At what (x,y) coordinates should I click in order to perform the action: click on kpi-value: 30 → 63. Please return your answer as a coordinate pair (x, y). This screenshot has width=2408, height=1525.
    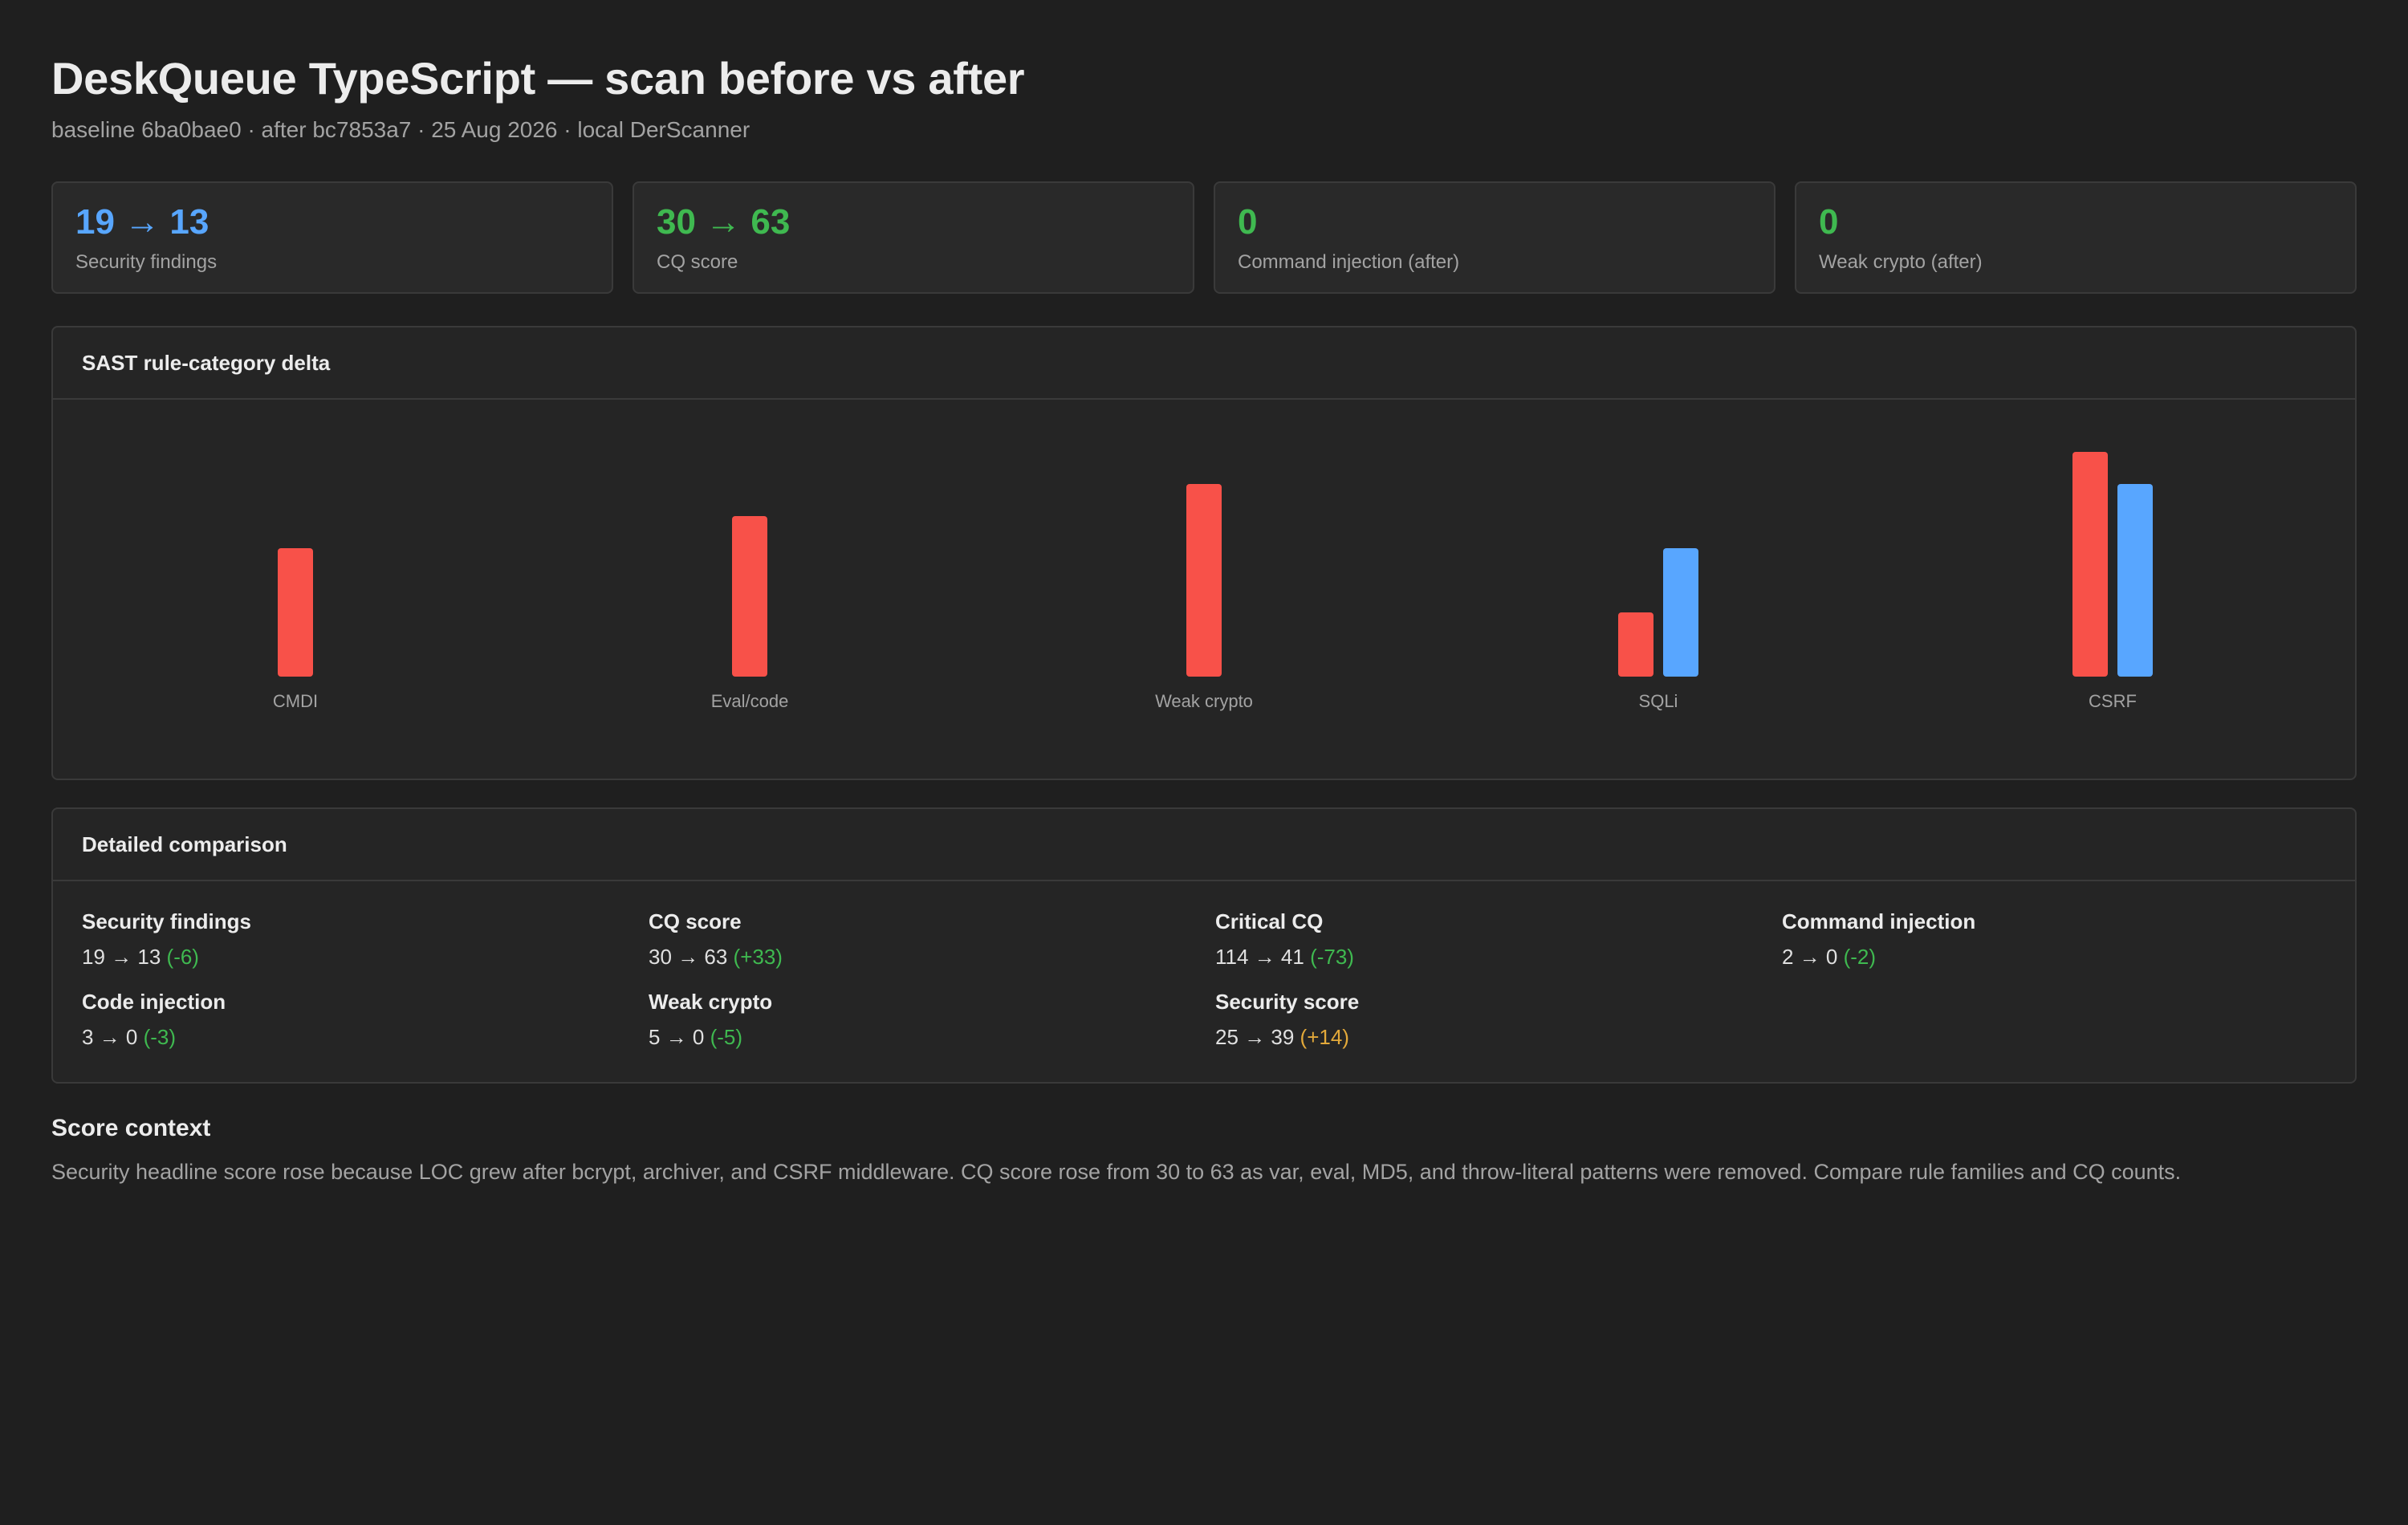
    Looking at the image, I should click on (724, 222).